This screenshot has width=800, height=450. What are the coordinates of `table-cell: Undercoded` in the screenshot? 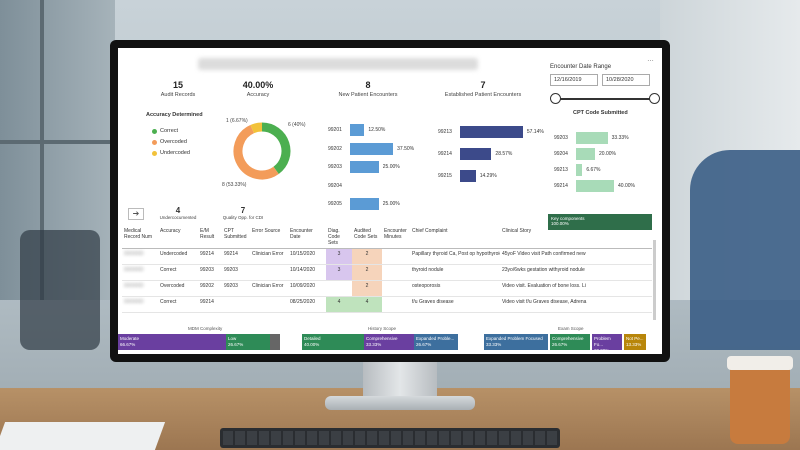 It's located at (178, 256).